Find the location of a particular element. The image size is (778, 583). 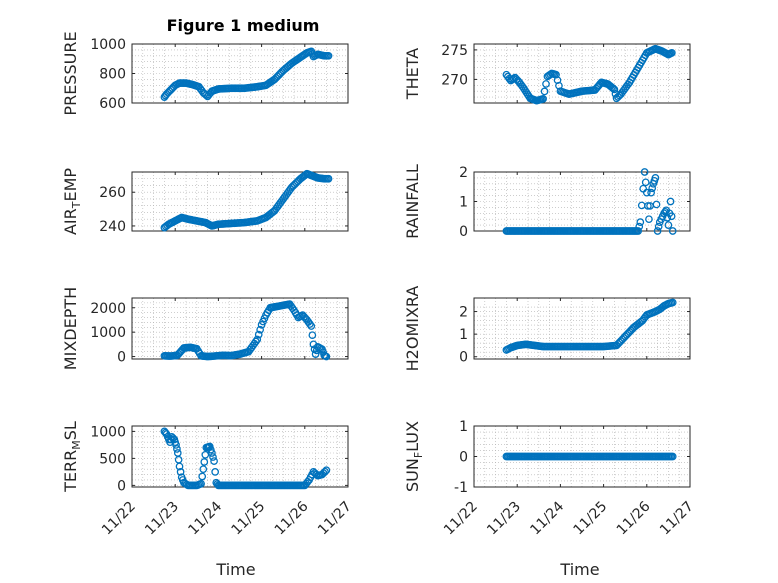

subplot-1: 600 800 1000 PRESSURE is located at coordinates (205, 73).